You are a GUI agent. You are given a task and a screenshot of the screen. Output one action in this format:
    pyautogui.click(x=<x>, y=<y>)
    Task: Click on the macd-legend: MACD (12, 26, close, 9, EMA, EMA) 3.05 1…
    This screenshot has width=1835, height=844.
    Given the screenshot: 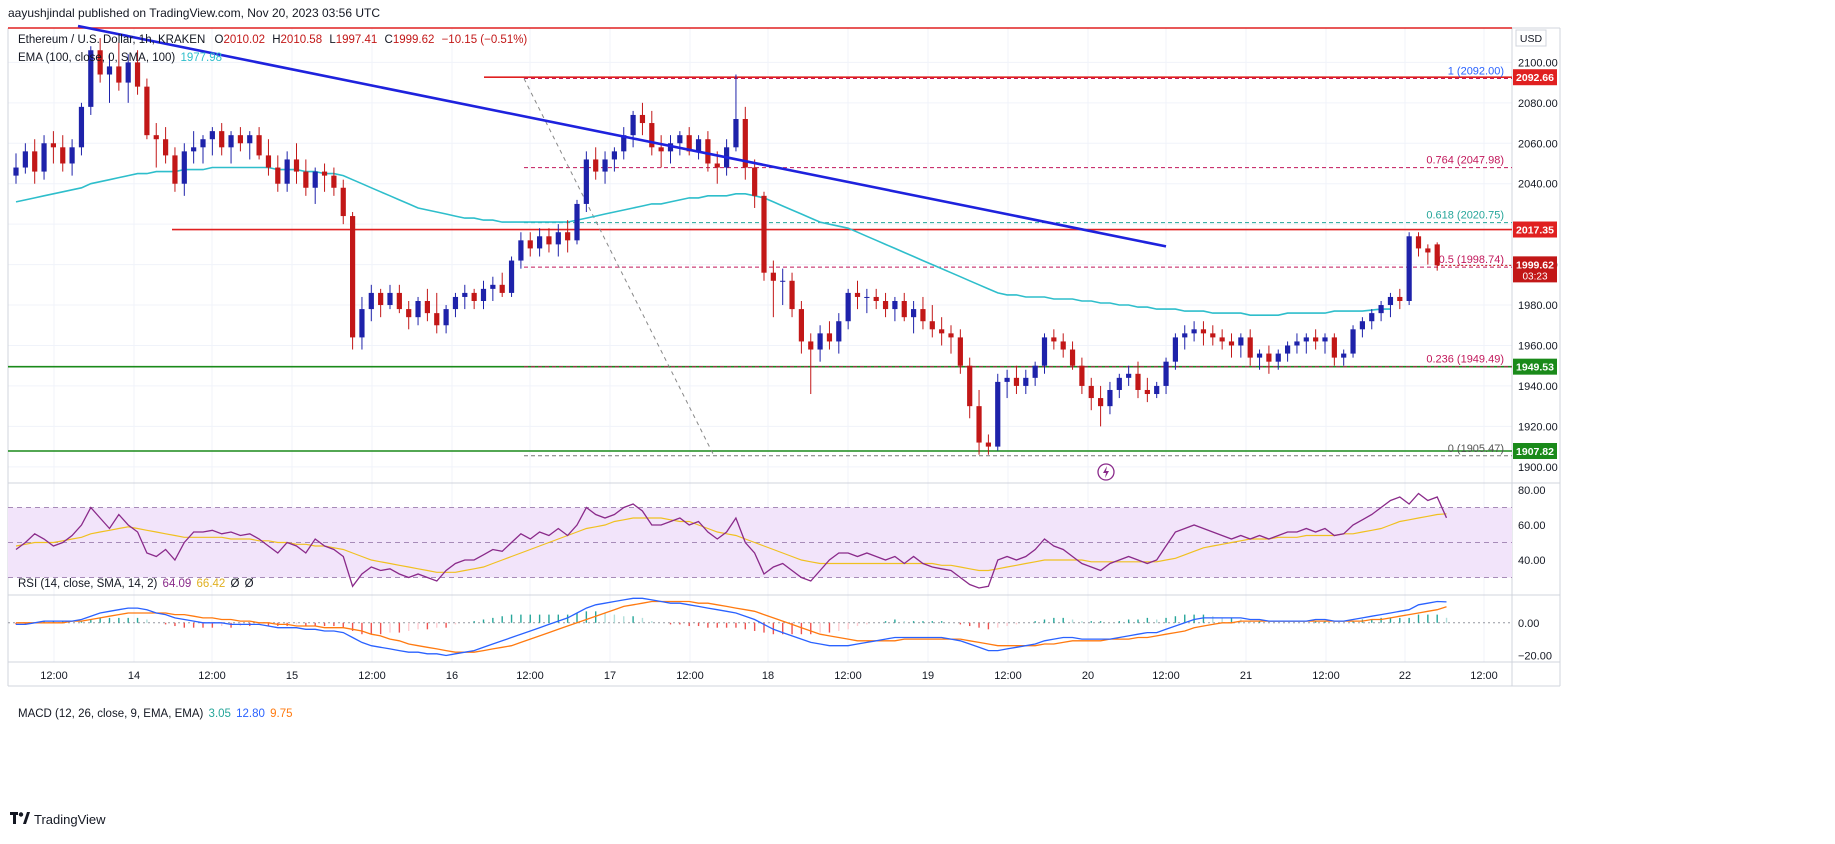 What is the action you would take?
    pyautogui.click(x=155, y=714)
    